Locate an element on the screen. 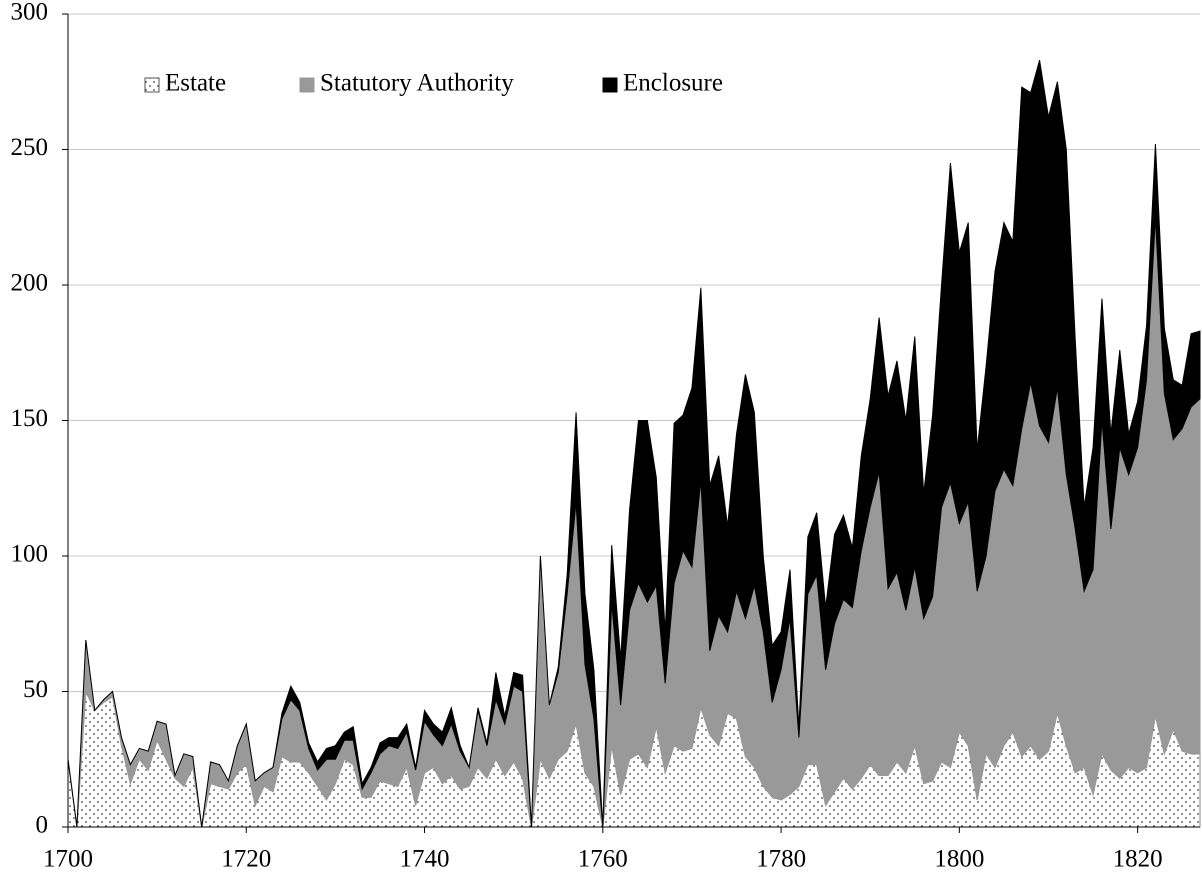 The height and width of the screenshot is (888, 1202). legend-label: Enclosure is located at coordinates (673, 83).